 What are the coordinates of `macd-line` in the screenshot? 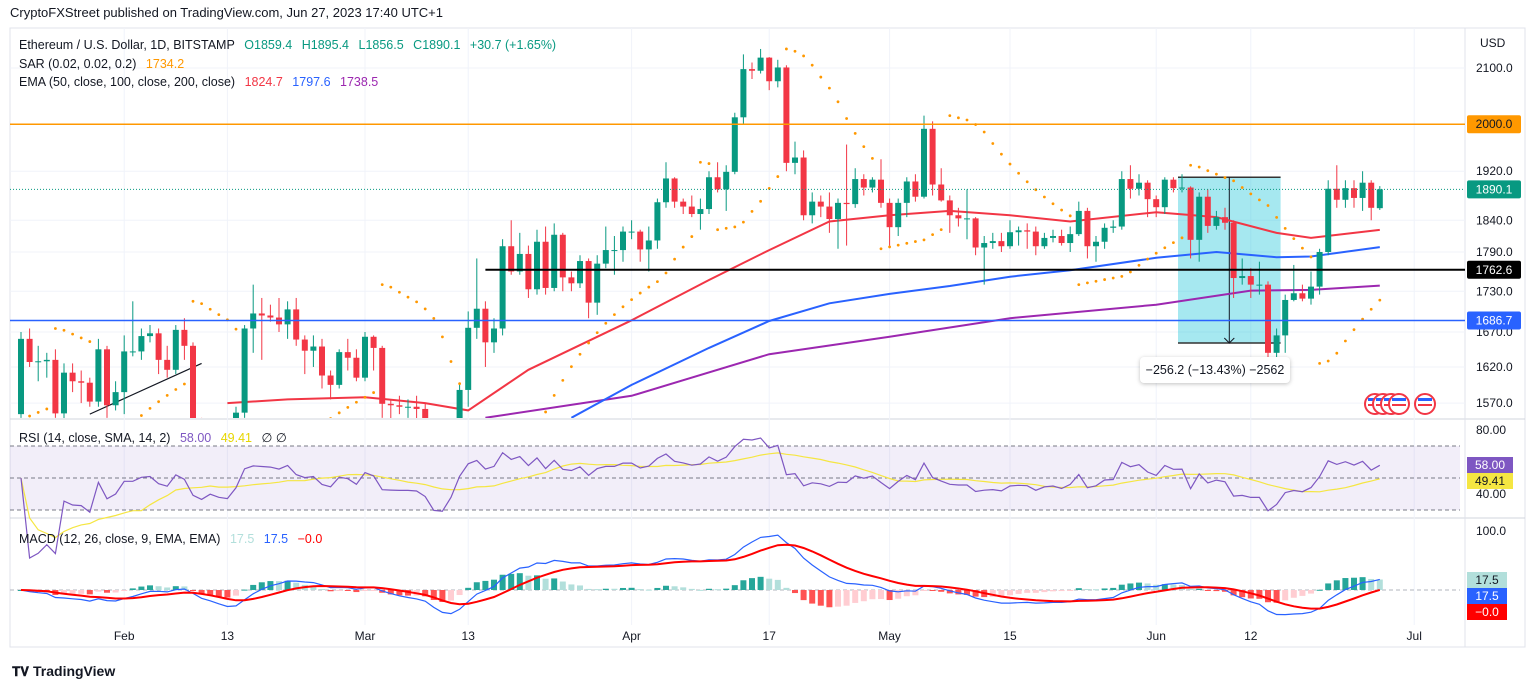 It's located at (700, 575).